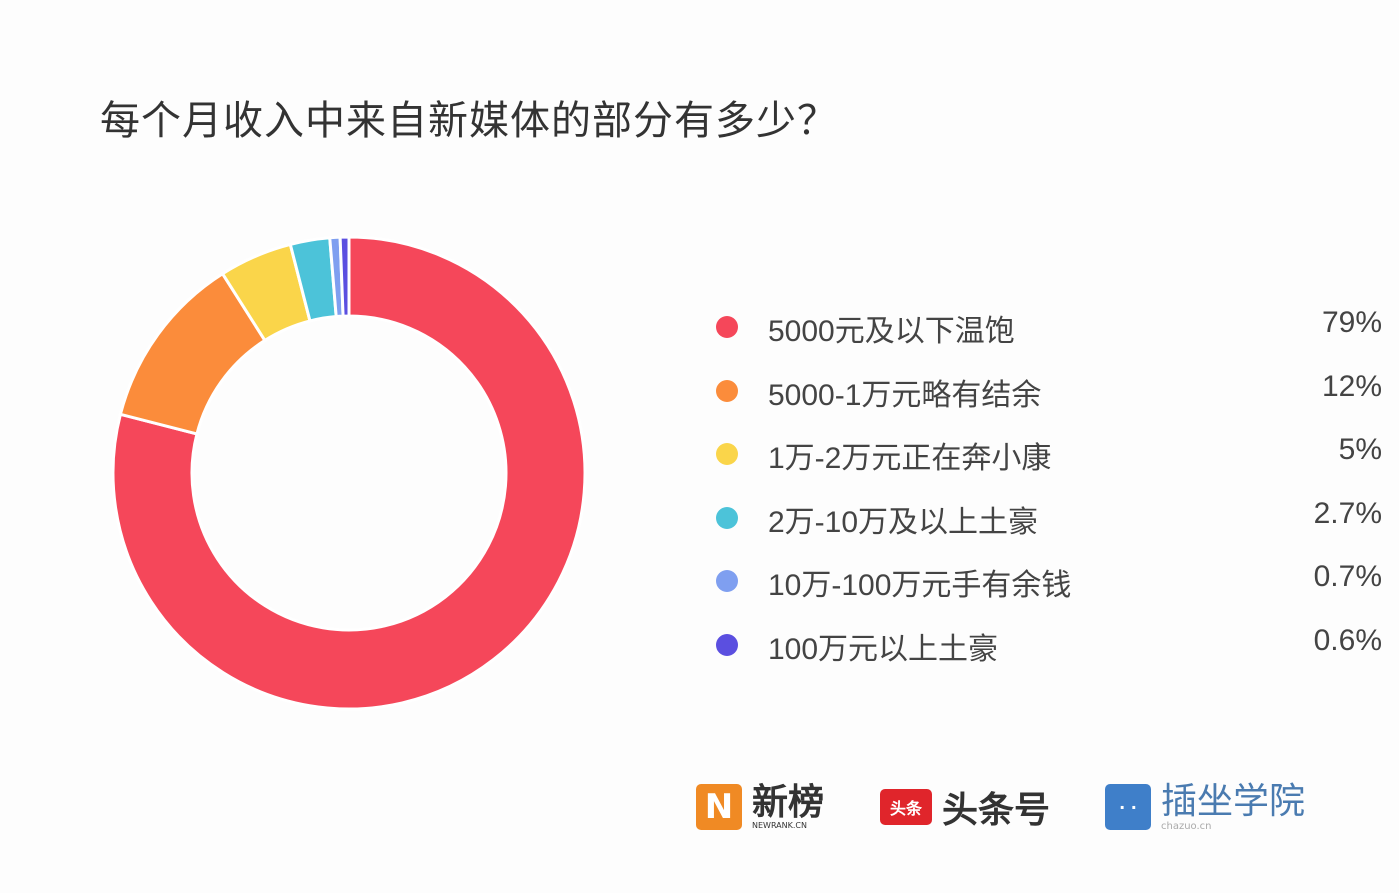  I want to click on chart-title: 每个月收入中来自新媒体的部分有多少？, so click(469, 121).